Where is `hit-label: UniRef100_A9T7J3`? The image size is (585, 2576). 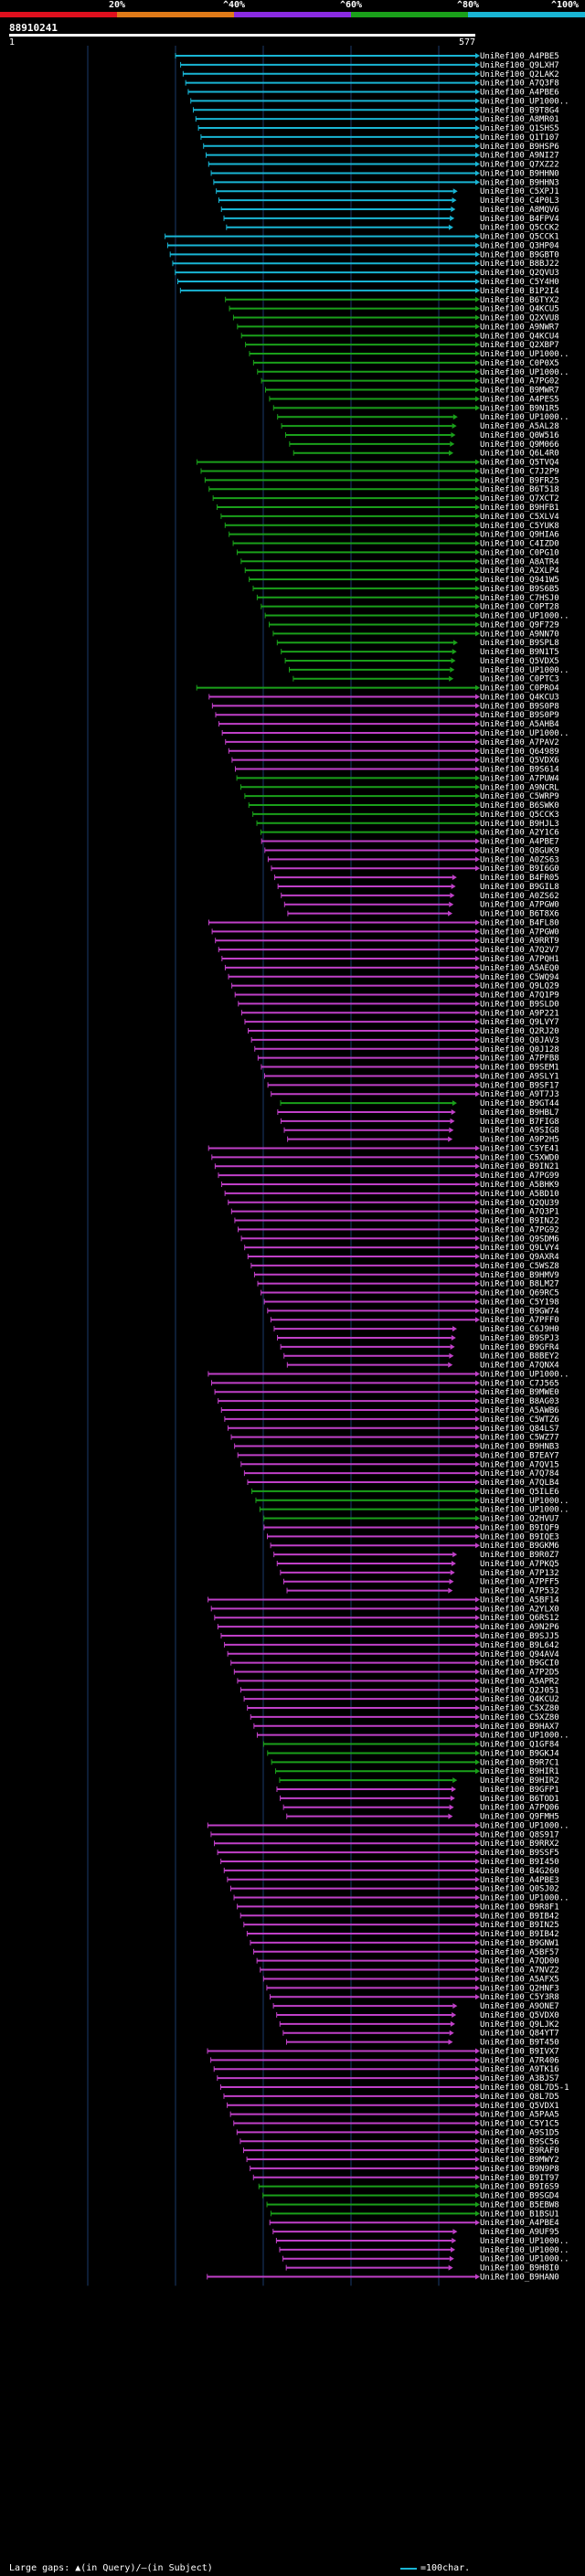
hit-label: UniRef100_A9T7J3 is located at coordinates (519, 1094).